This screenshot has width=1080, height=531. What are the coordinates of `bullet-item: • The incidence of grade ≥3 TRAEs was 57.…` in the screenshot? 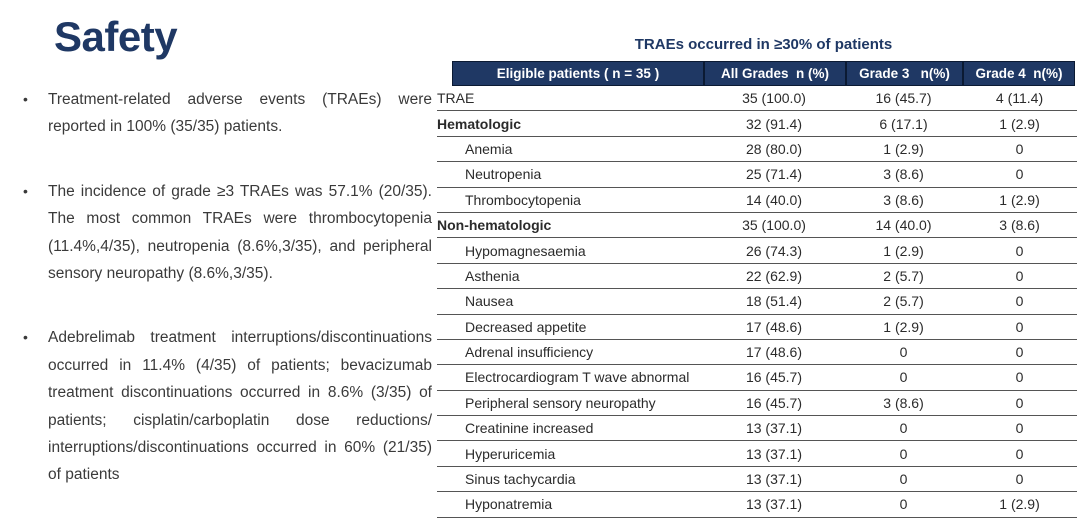 It's located at (226, 233).